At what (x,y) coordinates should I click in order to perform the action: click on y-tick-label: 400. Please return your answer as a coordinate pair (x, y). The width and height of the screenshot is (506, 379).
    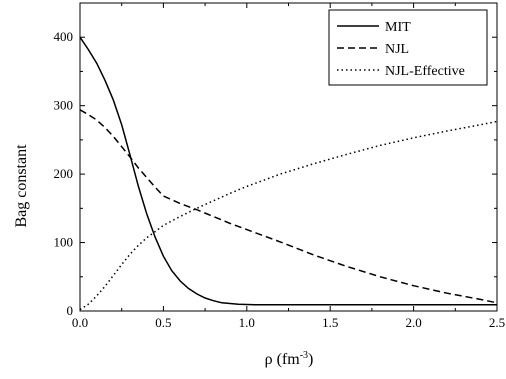
    Looking at the image, I should click on (64, 36).